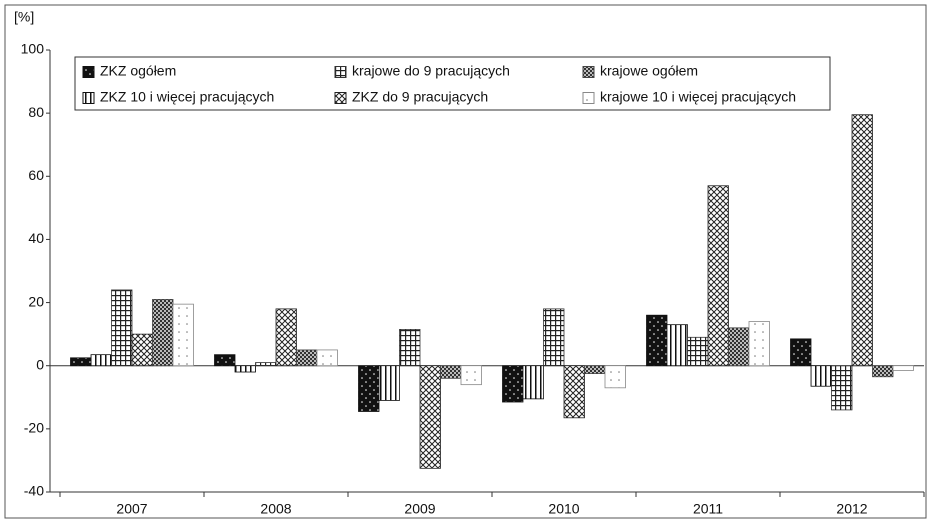 The width and height of the screenshot is (932, 523). Describe the element at coordinates (34, 491) in the screenshot. I see `y-tick-label: -40` at that location.